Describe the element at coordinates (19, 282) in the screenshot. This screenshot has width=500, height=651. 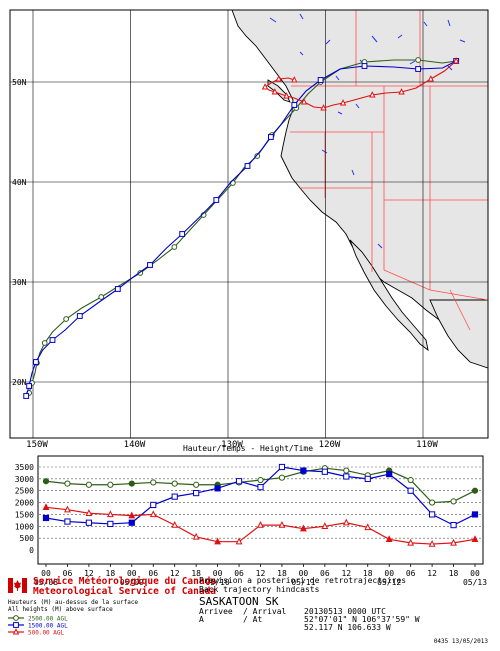
I see `lat-label: 30N` at that location.